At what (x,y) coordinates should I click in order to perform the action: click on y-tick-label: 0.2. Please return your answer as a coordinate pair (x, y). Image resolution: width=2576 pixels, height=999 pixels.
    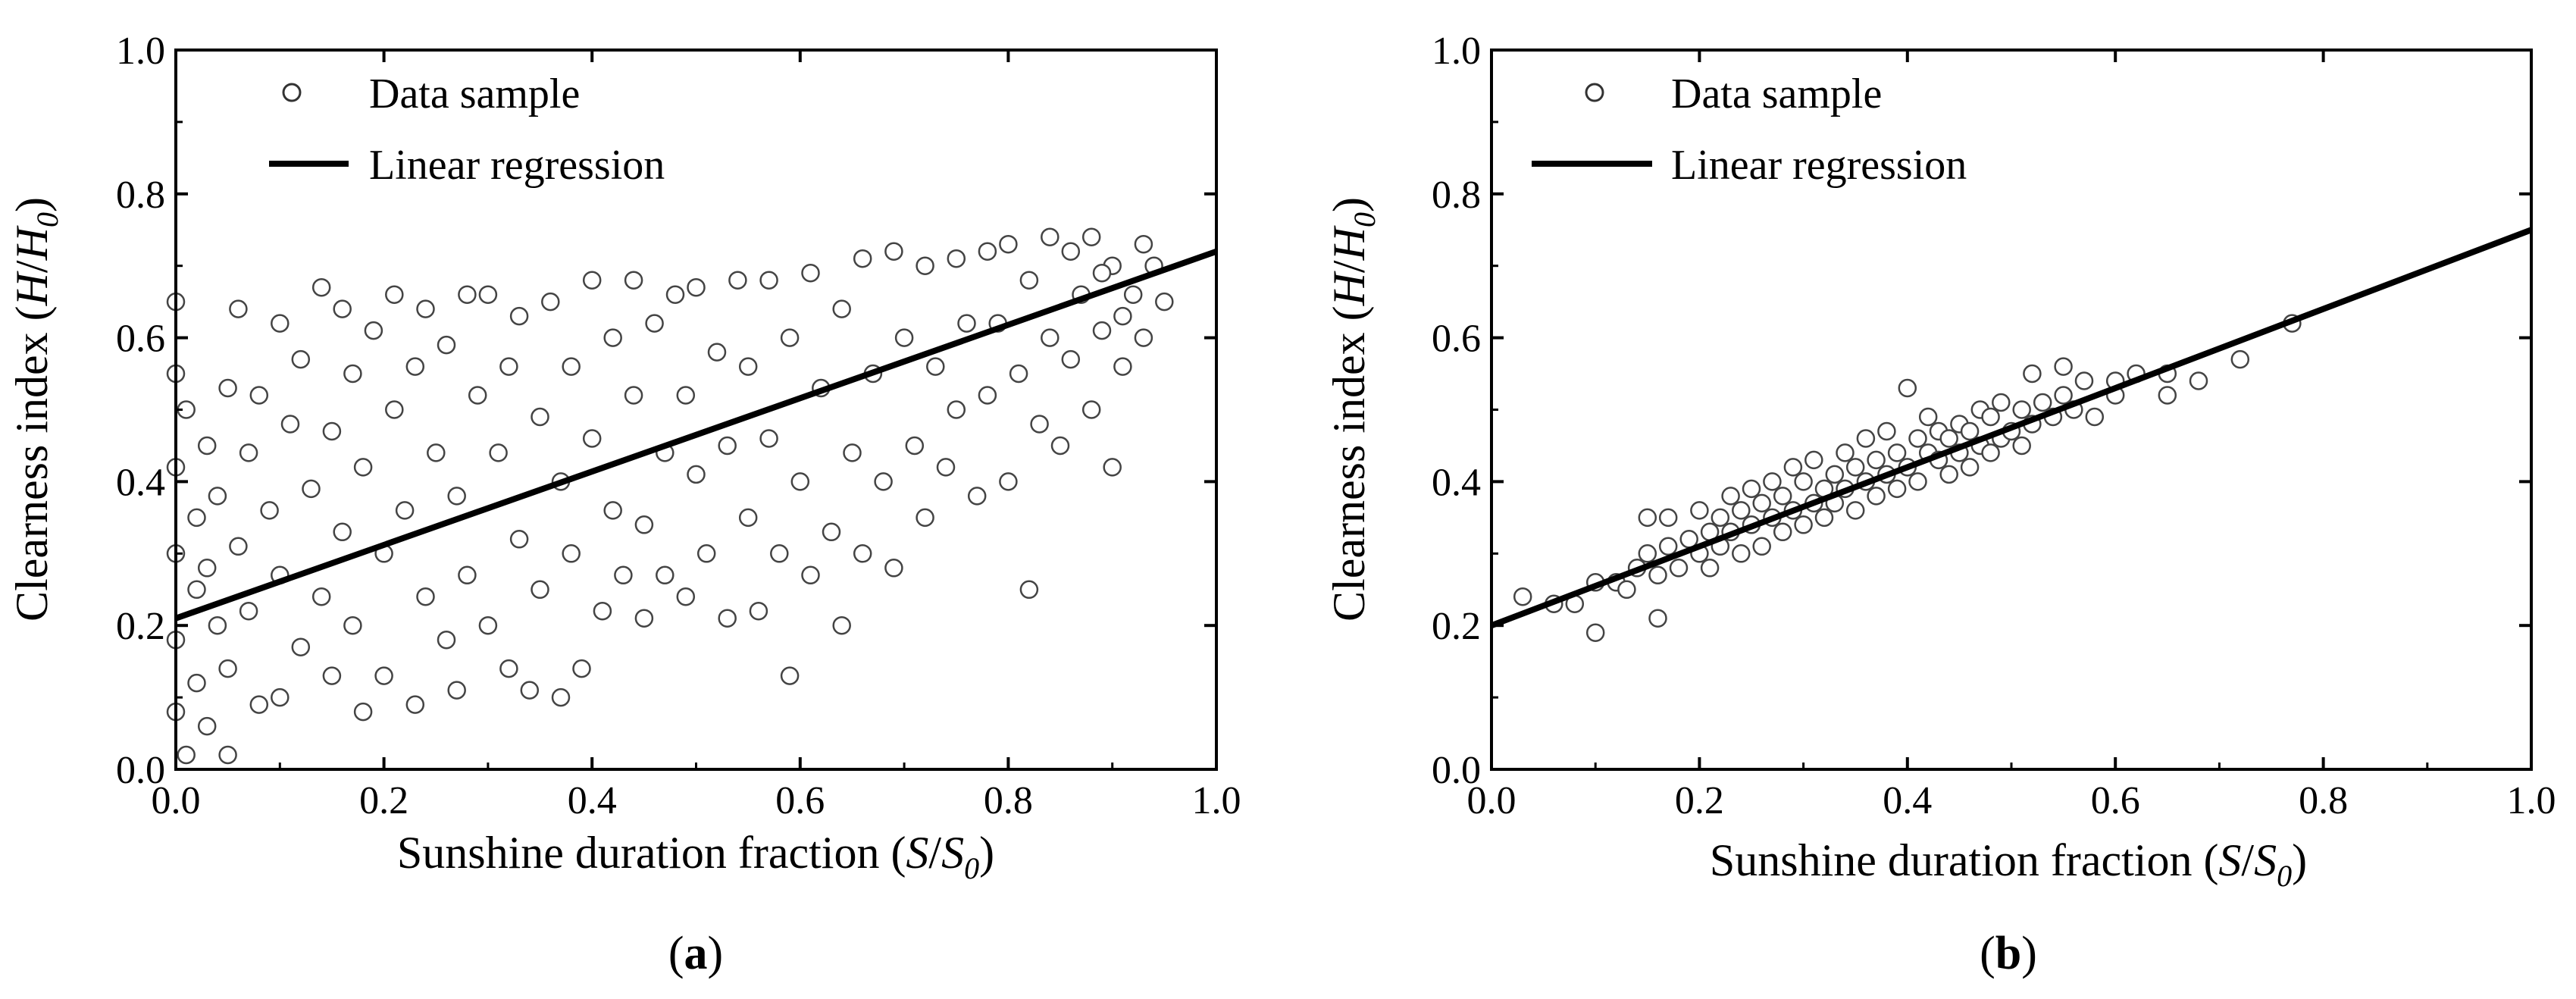
    Looking at the image, I should click on (140, 626).